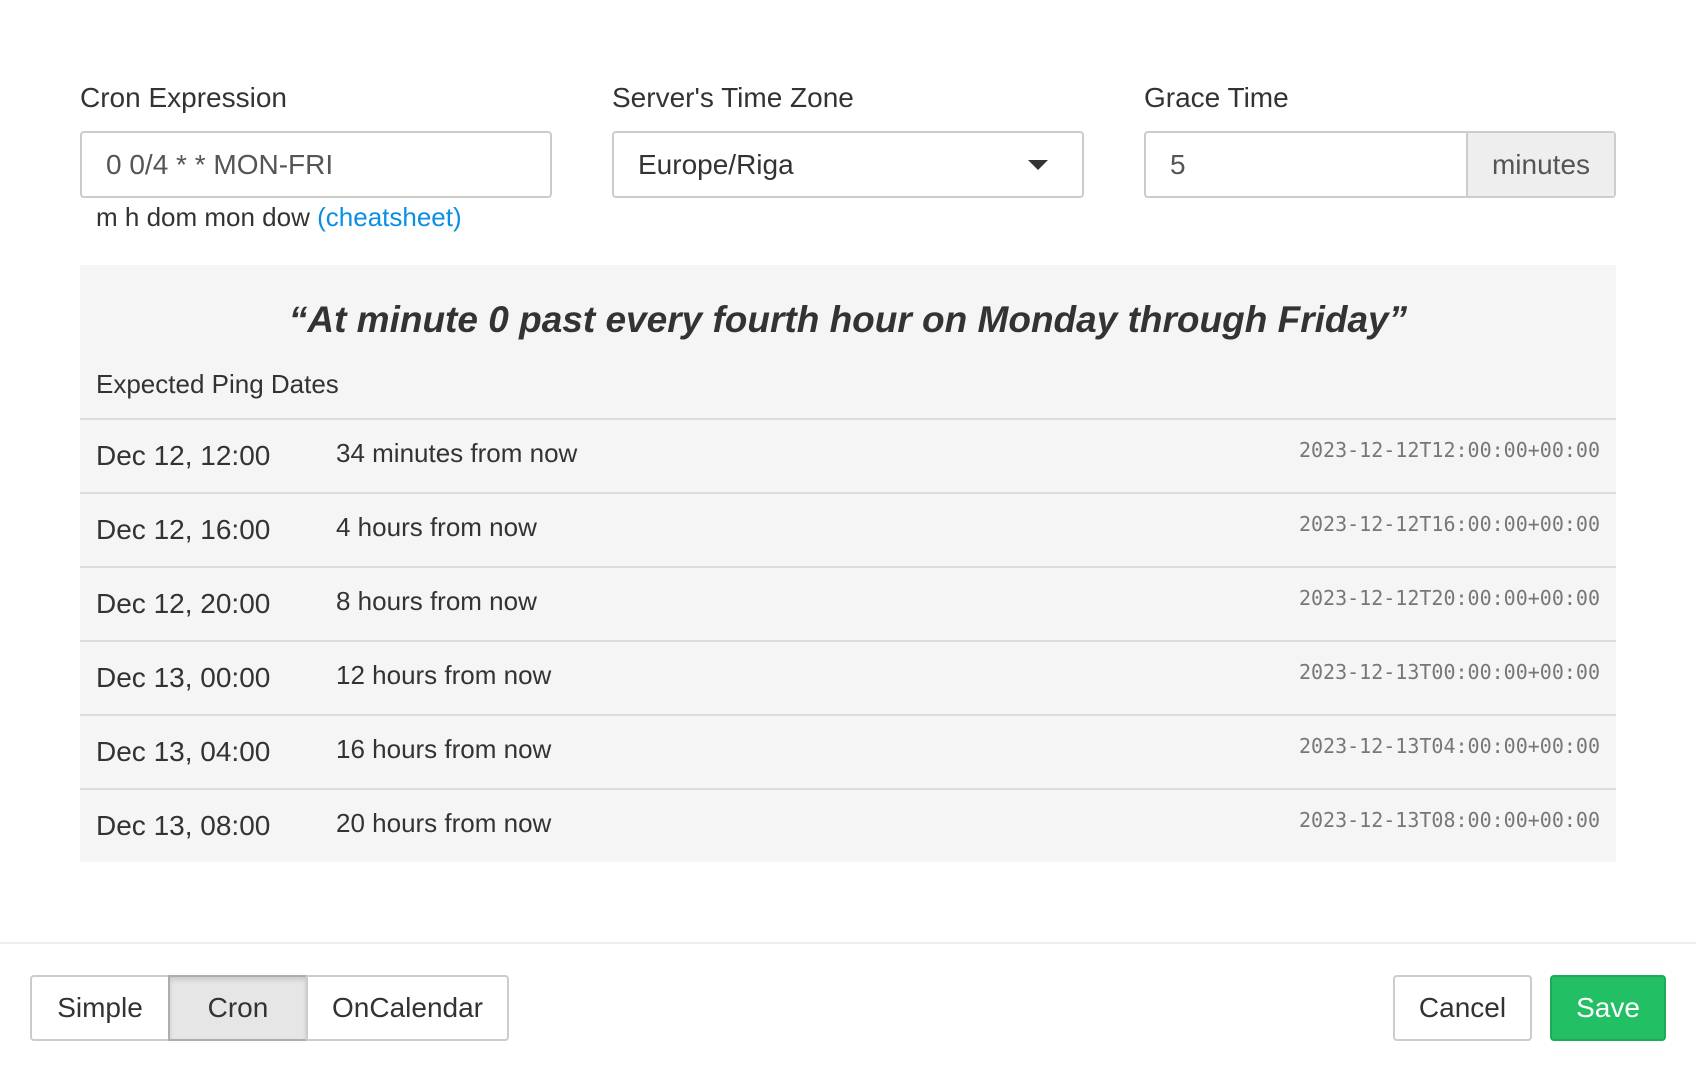 The image size is (1696, 1072). What do you see at coordinates (1449, 524) in the screenshot?
I see `ping-iso-timestamp: 2023-12-12T16:00:00+00:00` at bounding box center [1449, 524].